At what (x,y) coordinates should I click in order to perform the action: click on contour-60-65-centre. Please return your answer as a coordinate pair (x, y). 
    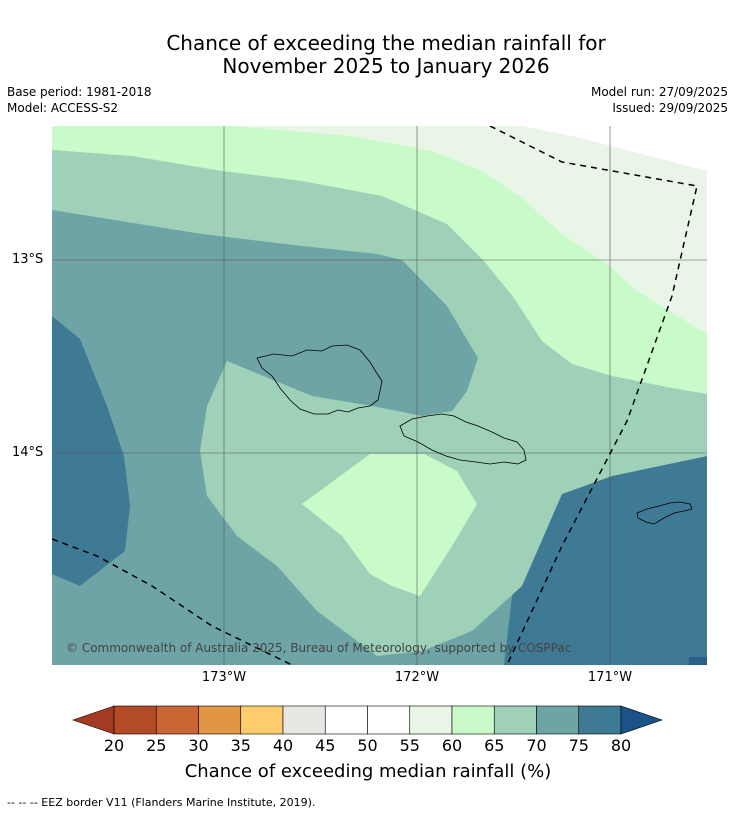
    Looking at the image, I should click on (389, 525).